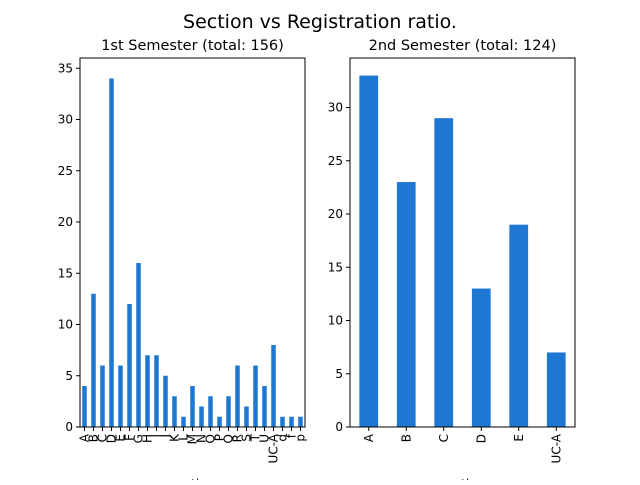 The height and width of the screenshot is (485, 640). Describe the element at coordinates (291, 421) in the screenshot. I see `bar-f` at that location.